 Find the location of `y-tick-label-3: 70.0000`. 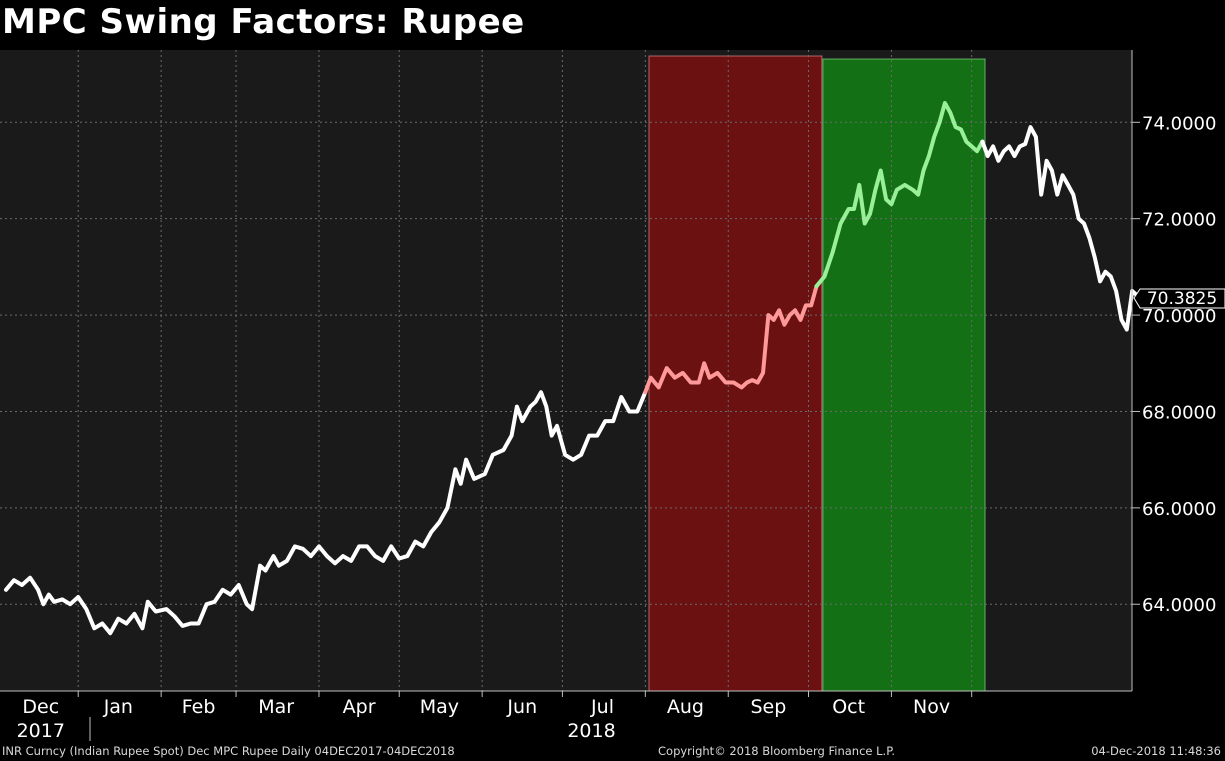

y-tick-label-3: 70.0000 is located at coordinates (1179, 316).